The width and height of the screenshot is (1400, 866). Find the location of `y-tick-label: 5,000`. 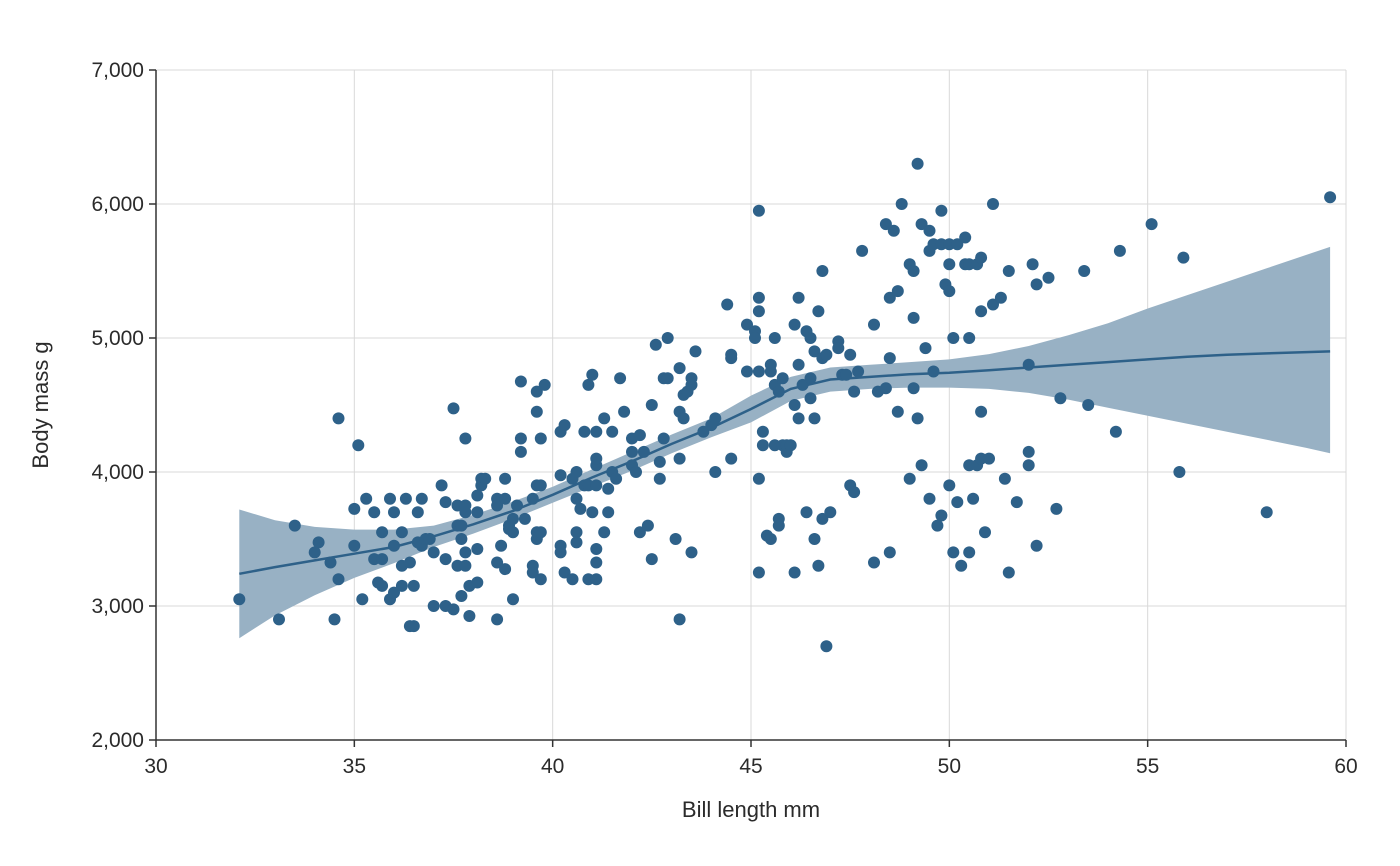

y-tick-label: 5,000 is located at coordinates (117, 338).